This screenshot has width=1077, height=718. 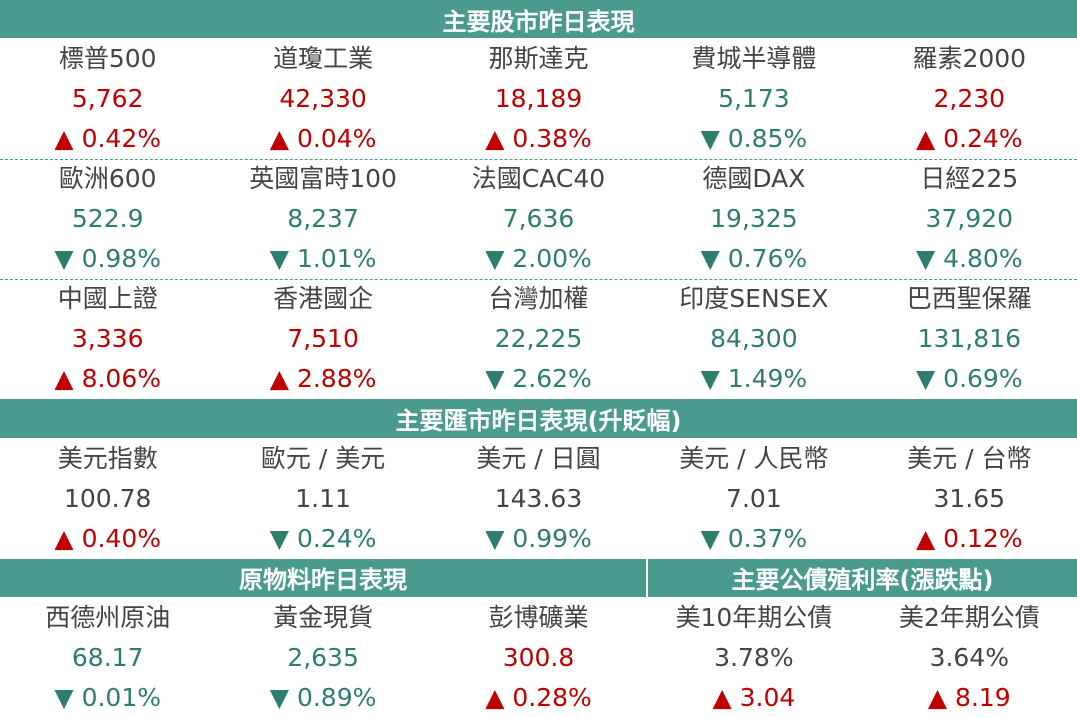 What do you see at coordinates (538, 139) in the screenshot?
I see `item-change: ▲ 0.38%` at bounding box center [538, 139].